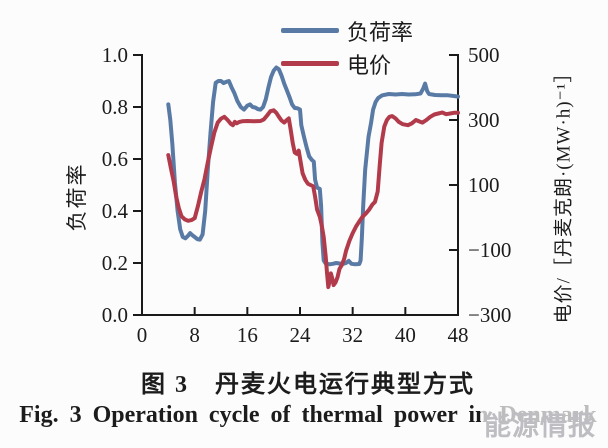 The image size is (608, 448). What do you see at coordinates (308, 385) in the screenshot?
I see `caption-chinese: 图 3 丹麦火电运行典型方式` at bounding box center [308, 385].